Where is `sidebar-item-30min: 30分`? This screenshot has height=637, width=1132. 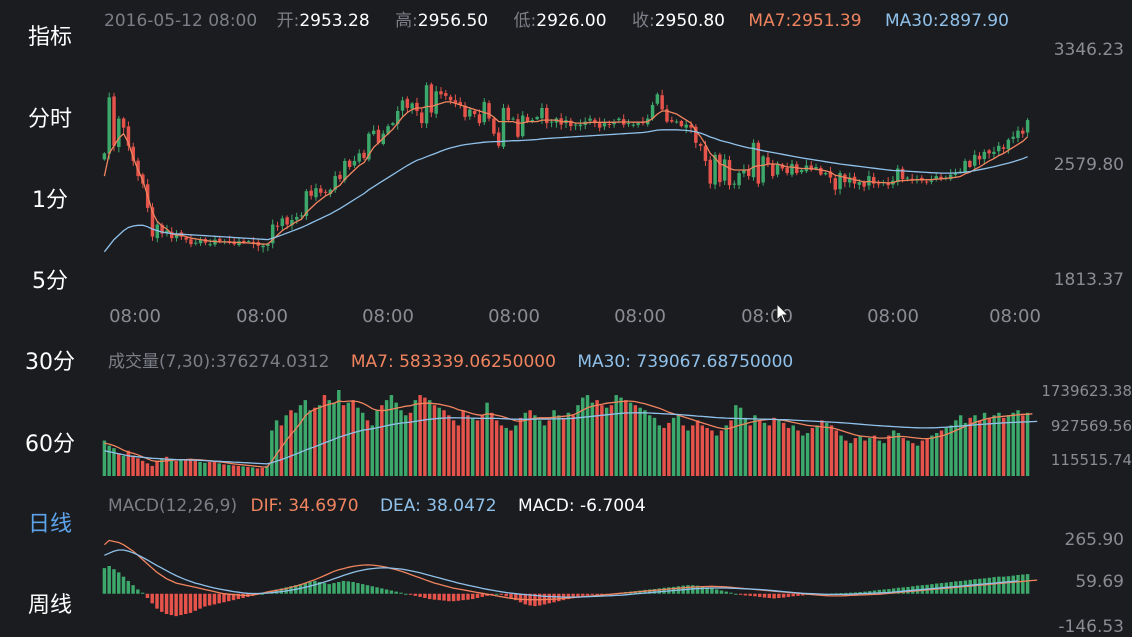
sidebar-item-30min: 30分 is located at coordinates (50, 362).